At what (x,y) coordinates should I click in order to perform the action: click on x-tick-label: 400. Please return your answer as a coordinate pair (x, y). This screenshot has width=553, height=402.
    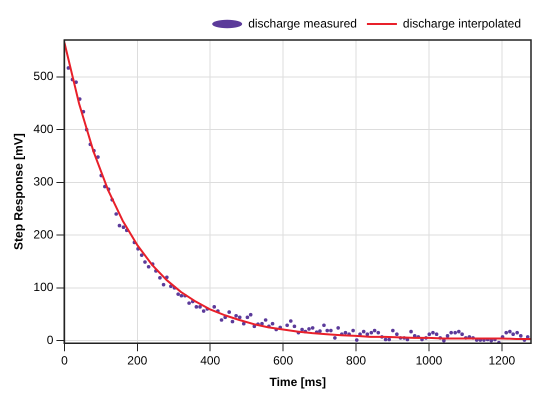
    Looking at the image, I should click on (210, 361).